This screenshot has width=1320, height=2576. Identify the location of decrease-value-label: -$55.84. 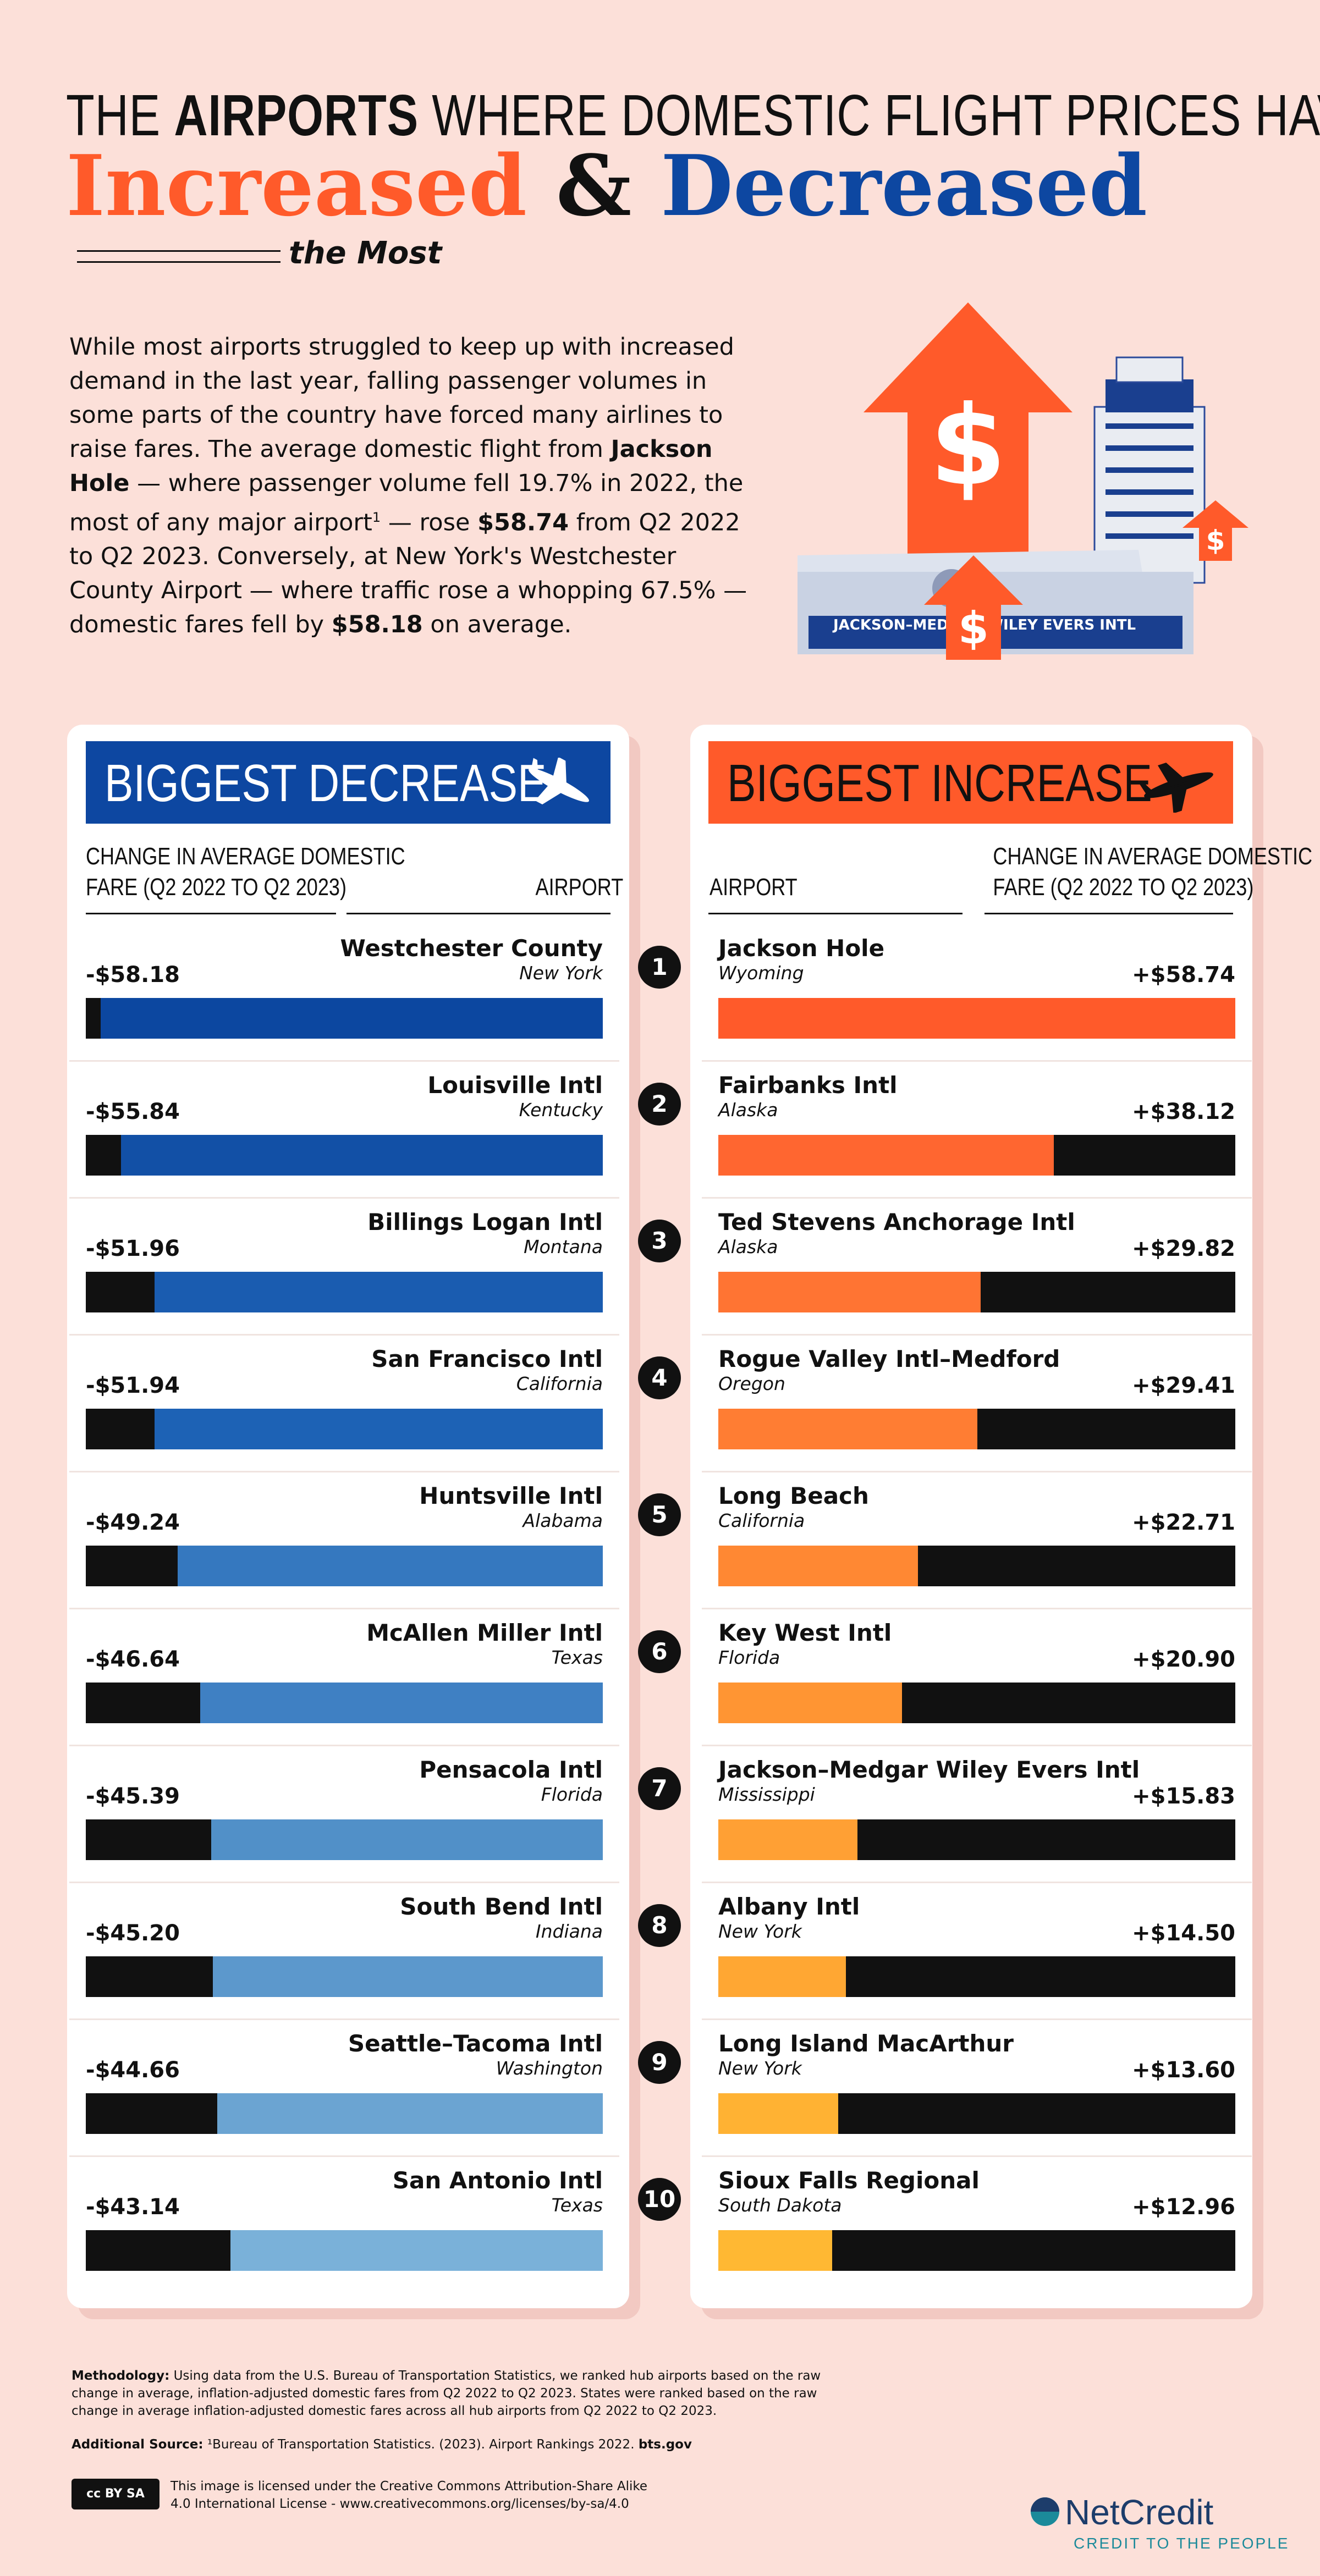
(133, 1111).